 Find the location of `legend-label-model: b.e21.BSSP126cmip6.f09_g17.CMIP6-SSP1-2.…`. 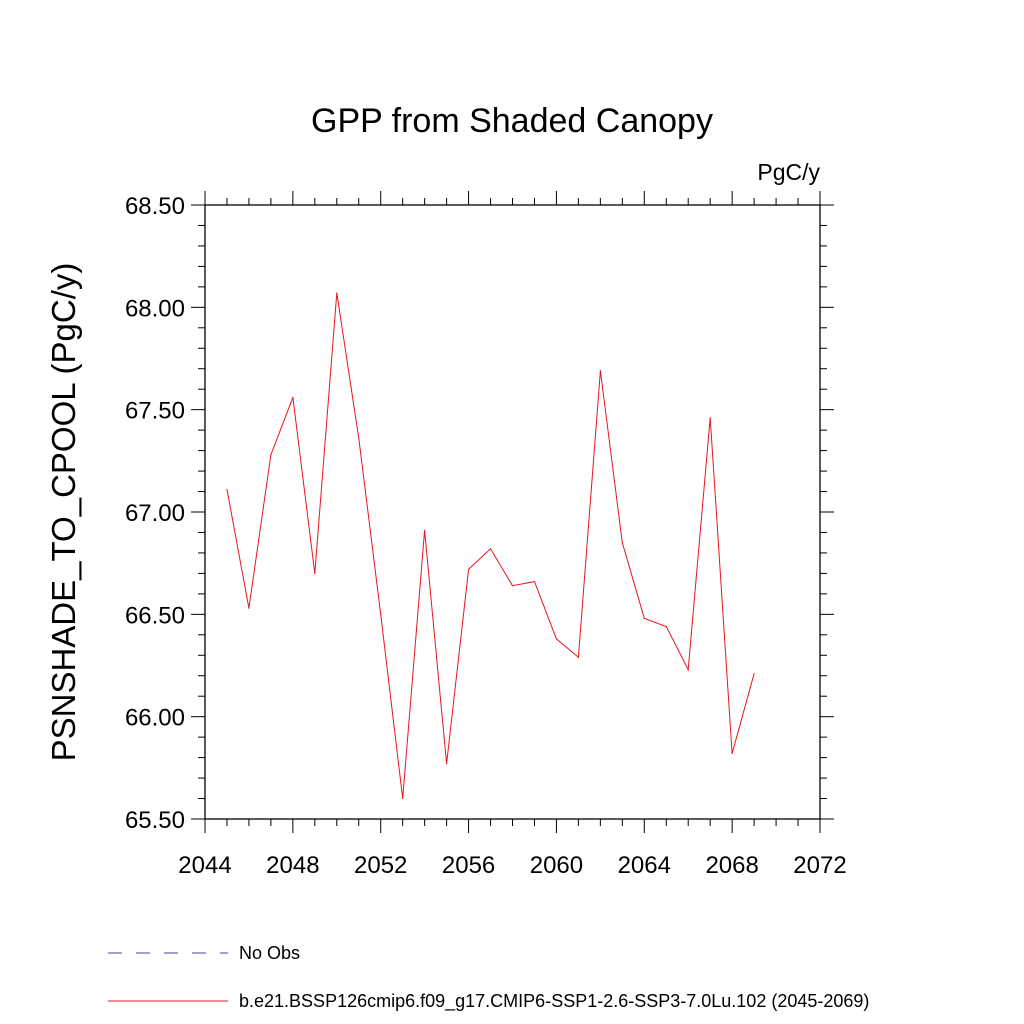

legend-label-model: b.e21.BSSP126cmip6.f09_g17.CMIP6-SSP1-2.… is located at coordinates (554, 1001).